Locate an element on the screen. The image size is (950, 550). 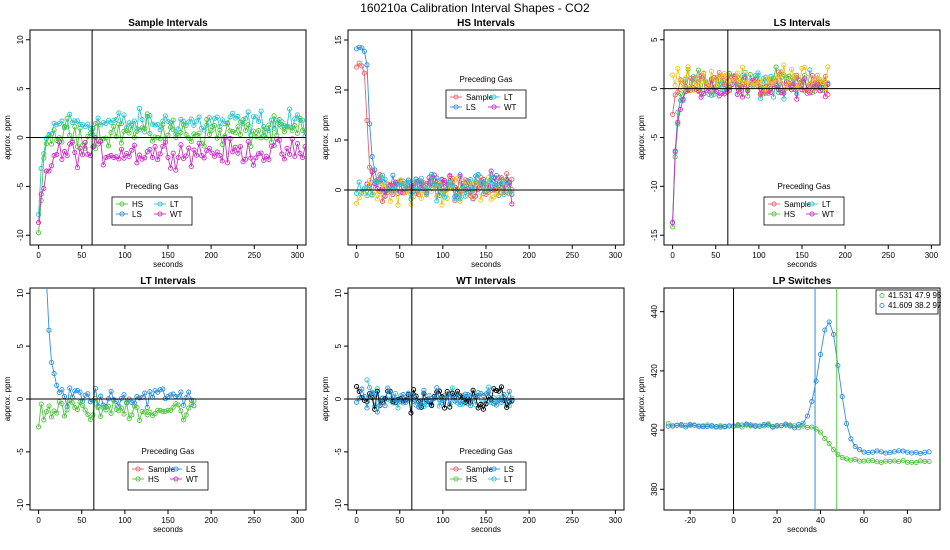
x-tick-label: 40 is located at coordinates (820, 520).